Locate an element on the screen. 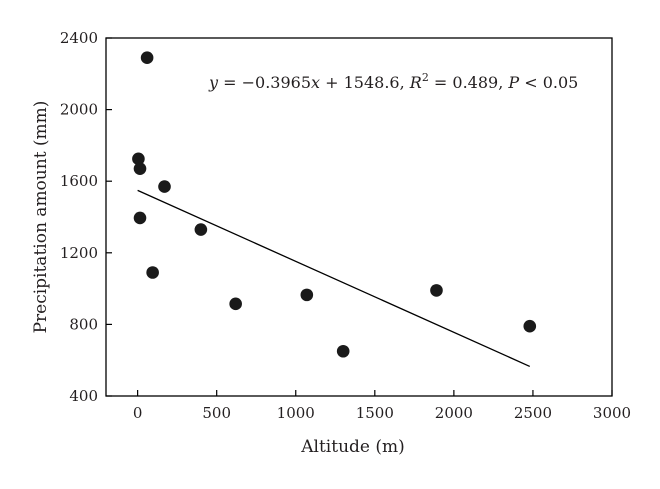 This screenshot has width=660, height=489. y-tick-label: 2000 is located at coordinates (79, 110).